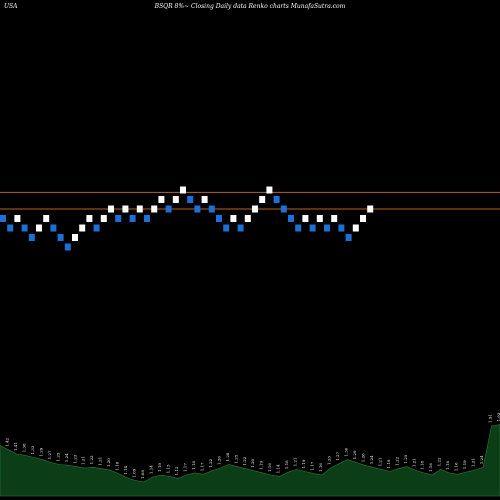  Describe the element at coordinates (187, 218) in the screenshot. I see `renko-bricks` at that location.